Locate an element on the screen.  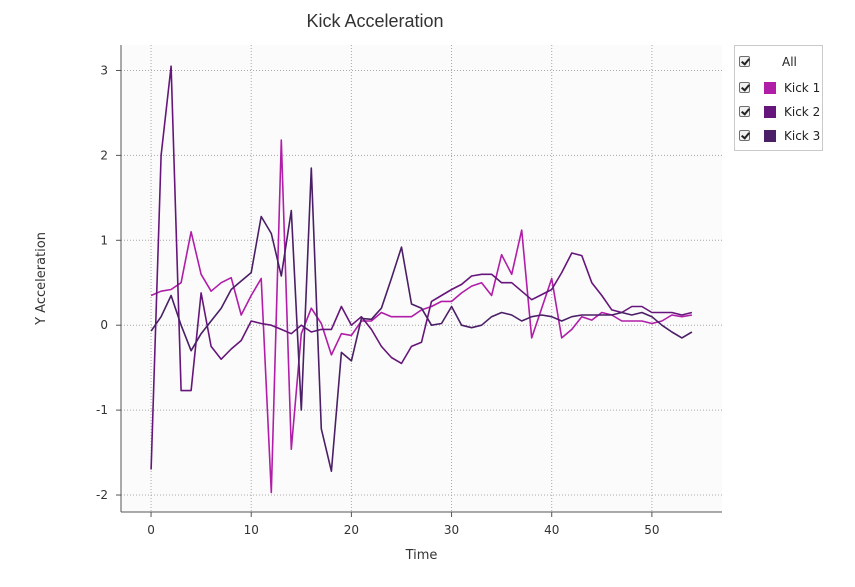
y-tick-label: 3 is located at coordinates (104, 70).